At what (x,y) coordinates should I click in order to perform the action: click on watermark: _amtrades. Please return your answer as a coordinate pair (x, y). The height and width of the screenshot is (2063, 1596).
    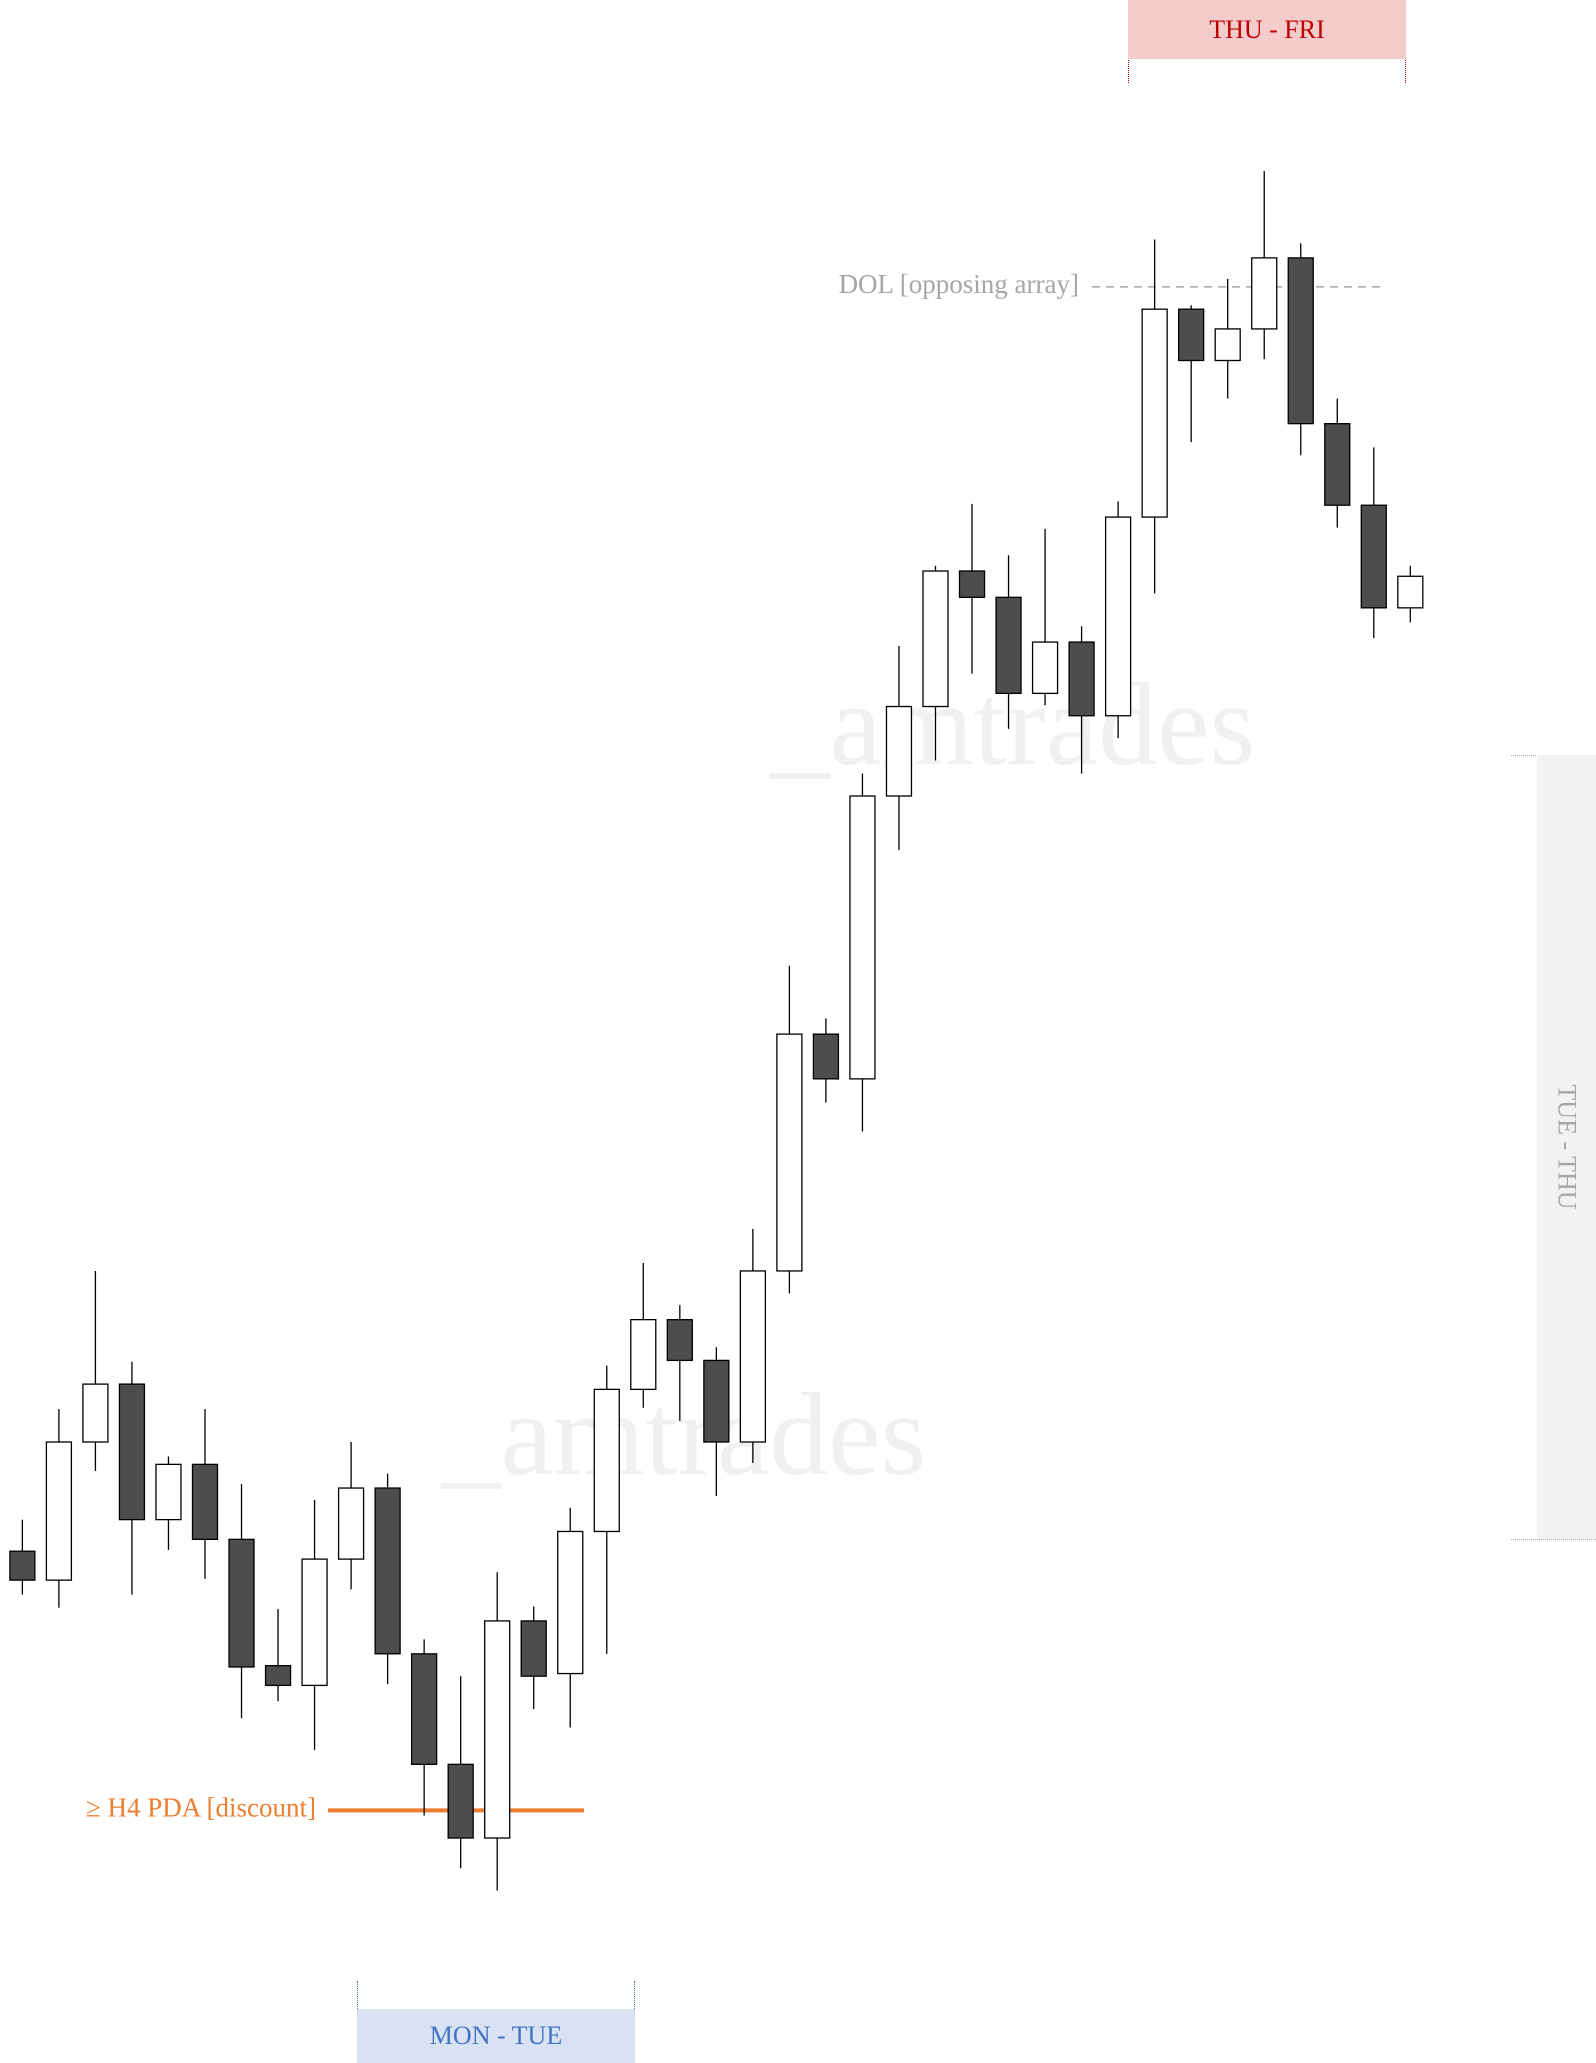
    Looking at the image, I should click on (684, 1434).